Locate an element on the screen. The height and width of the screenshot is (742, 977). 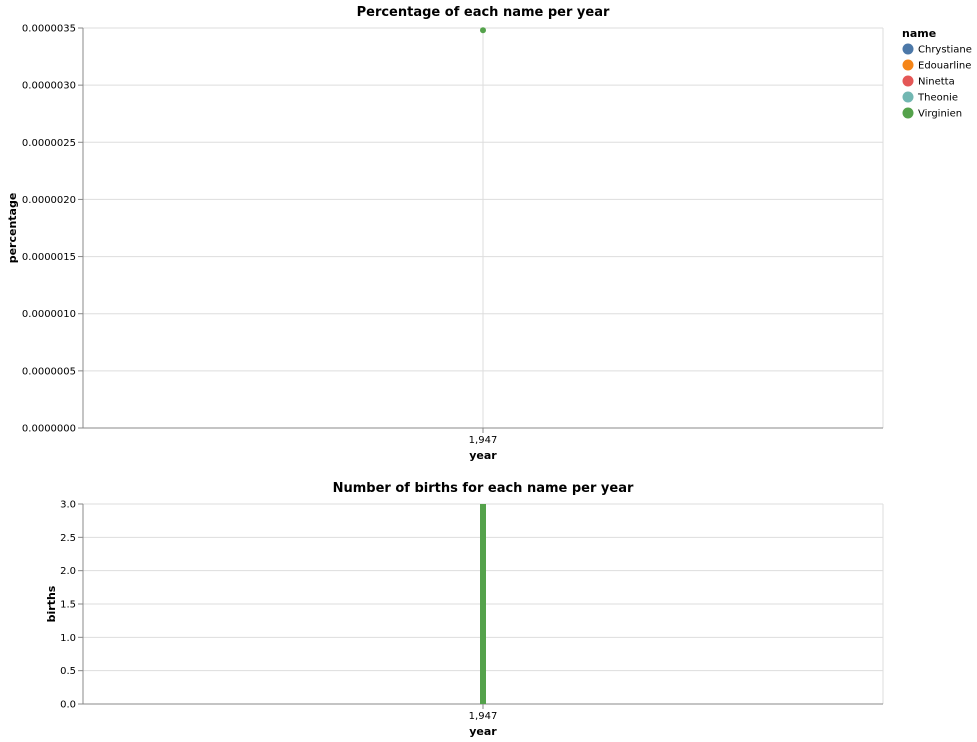
y-tick-label: 0.0000010 is located at coordinates (49, 314).